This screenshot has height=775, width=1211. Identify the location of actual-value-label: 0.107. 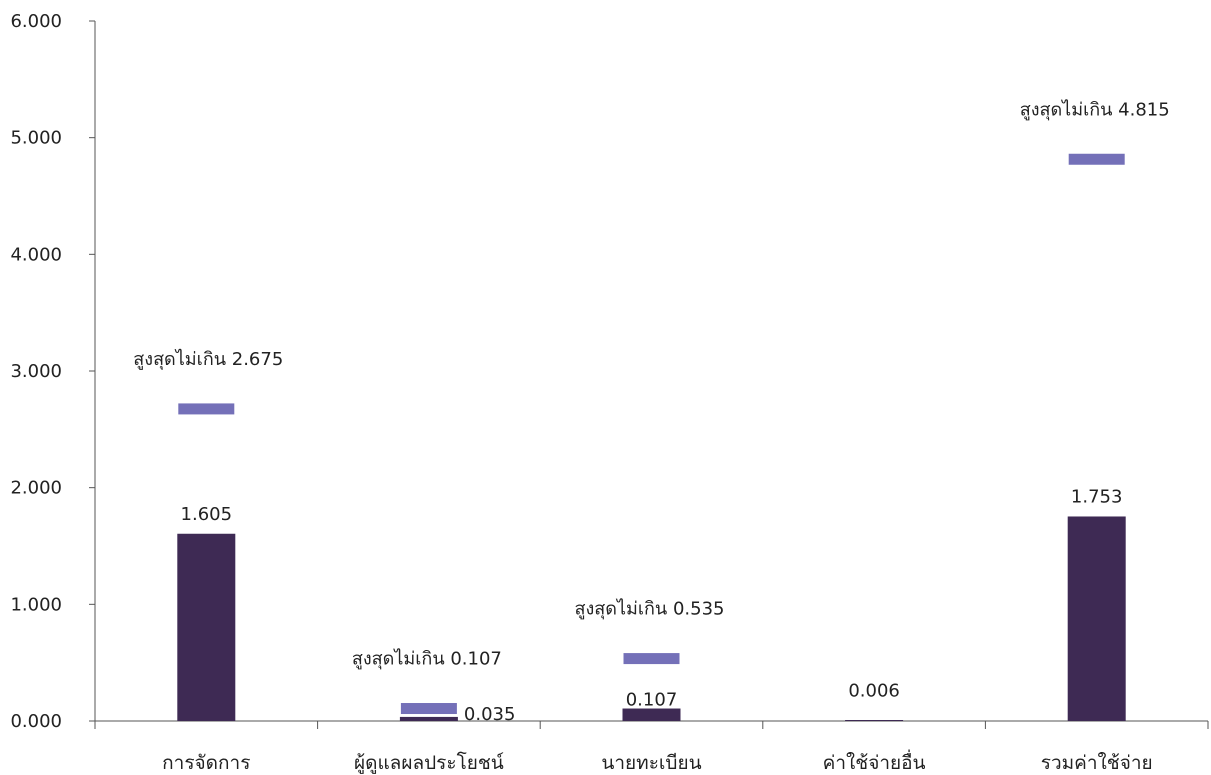
(652, 700).